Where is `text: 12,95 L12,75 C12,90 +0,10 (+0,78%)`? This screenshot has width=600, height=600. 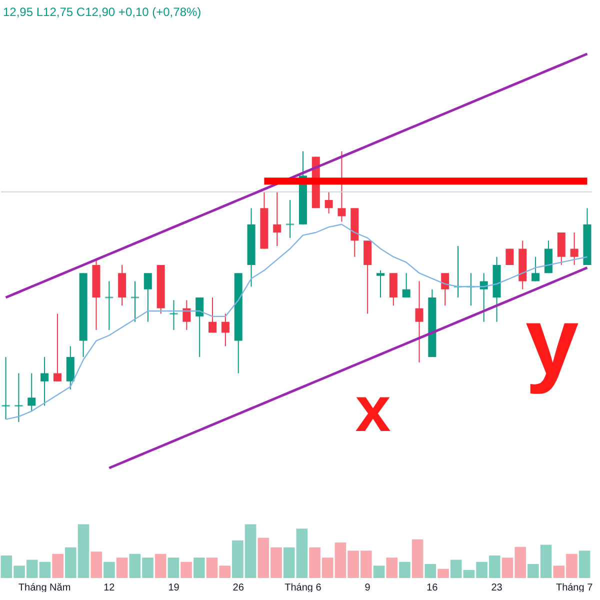
text: 12,95 L12,75 C12,90 +0,10 (+0,78%) is located at coordinates (102, 12).